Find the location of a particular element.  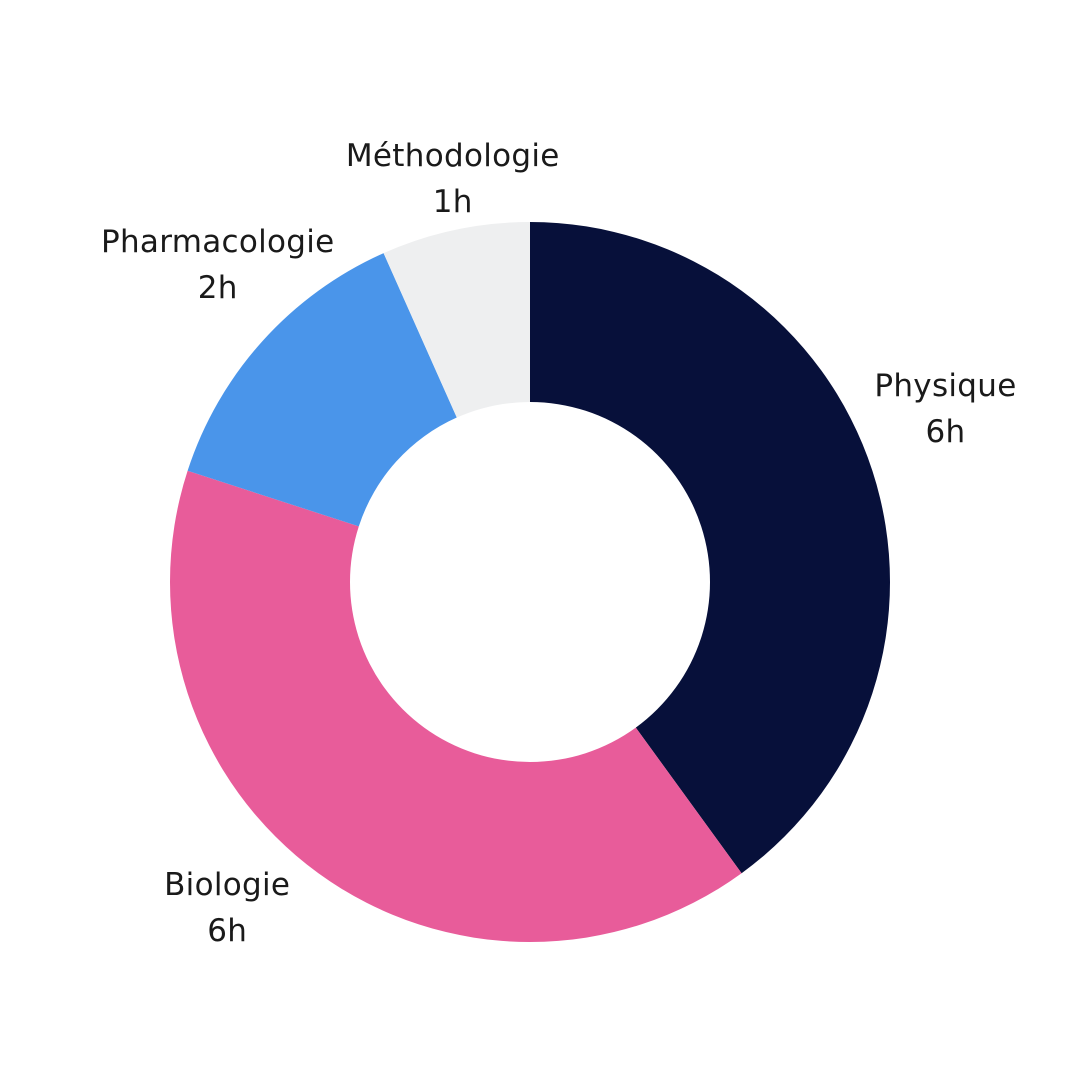

slice-value-methodologie: 1h is located at coordinates (452, 202).